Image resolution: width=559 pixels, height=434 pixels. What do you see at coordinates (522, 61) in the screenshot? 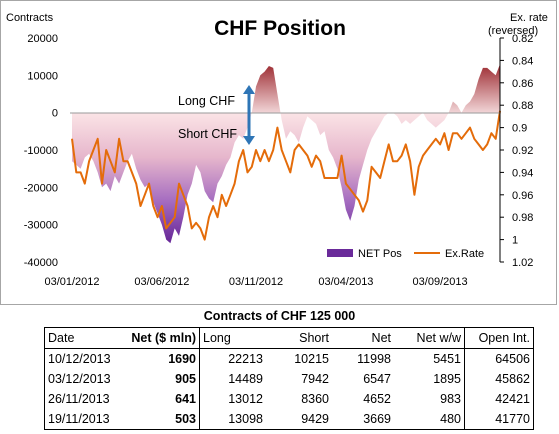
I see `y-right-tick-label: 0.84` at bounding box center [522, 61].